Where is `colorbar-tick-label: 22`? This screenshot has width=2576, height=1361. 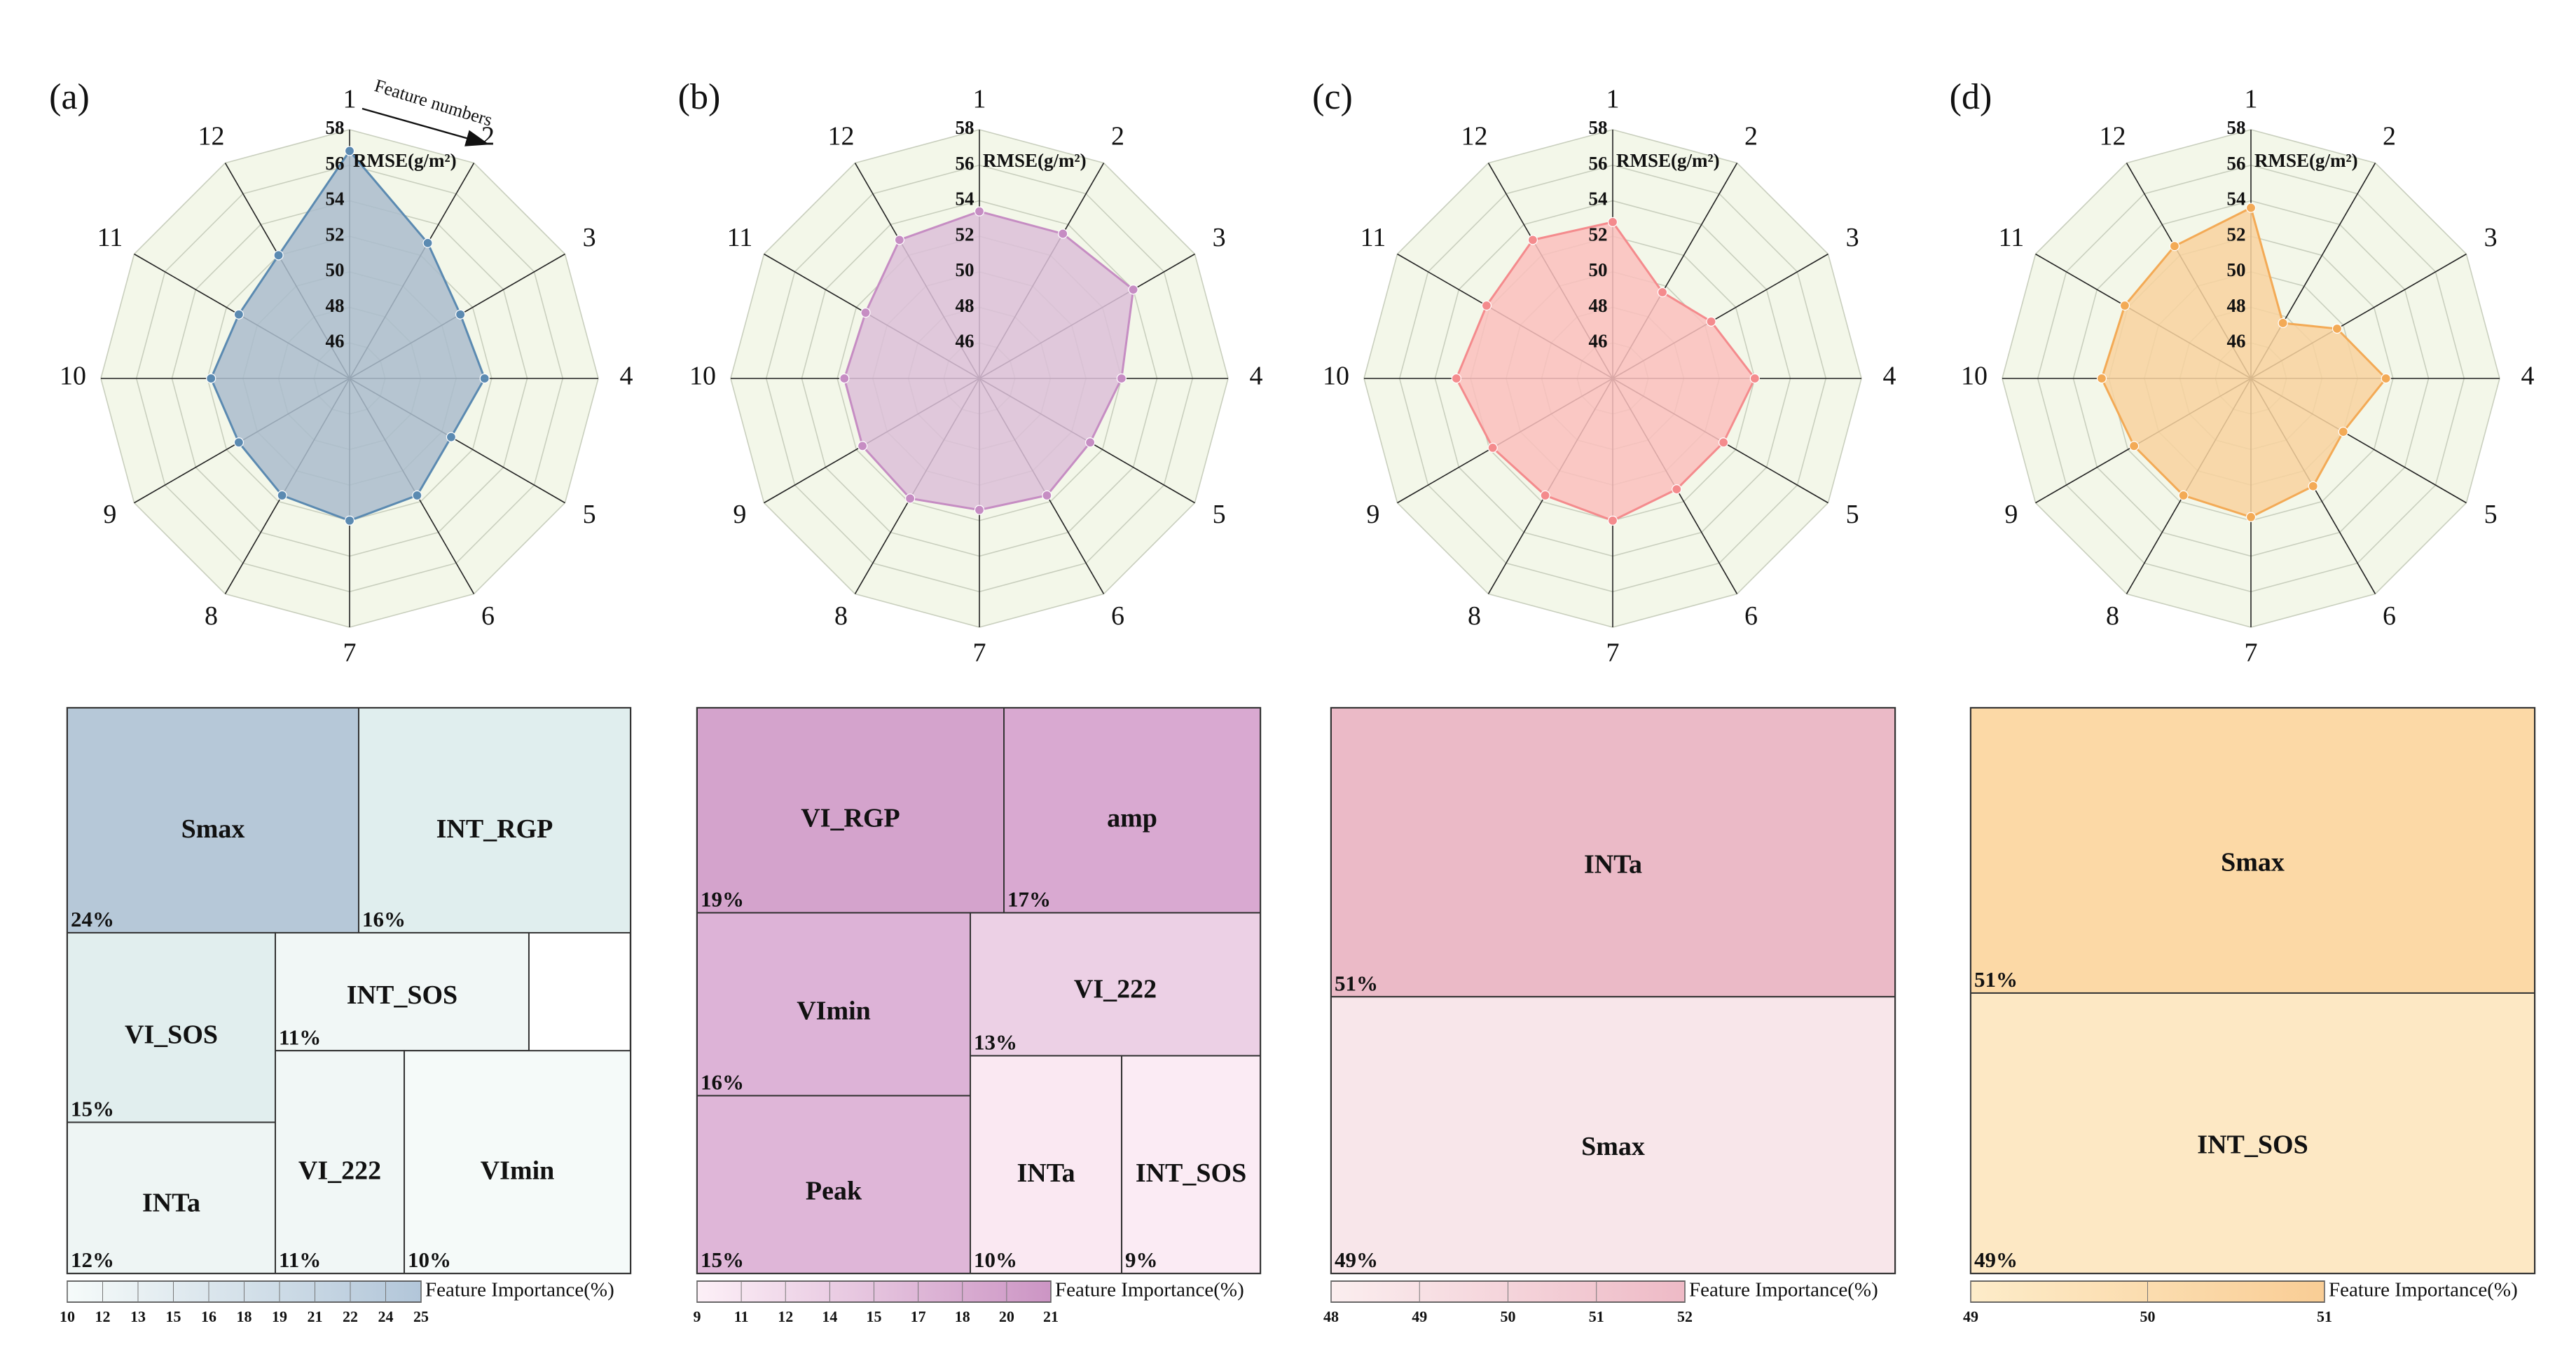
colorbar-tick-label: 22 is located at coordinates (350, 1316).